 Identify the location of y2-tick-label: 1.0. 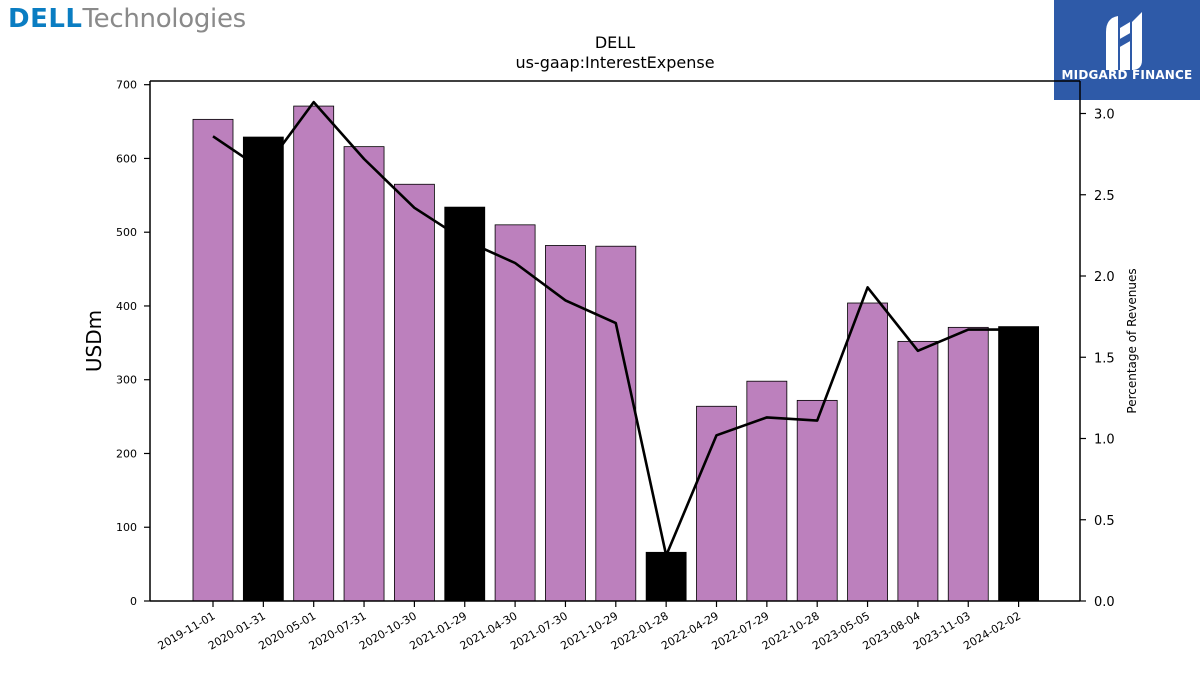
(1104, 440).